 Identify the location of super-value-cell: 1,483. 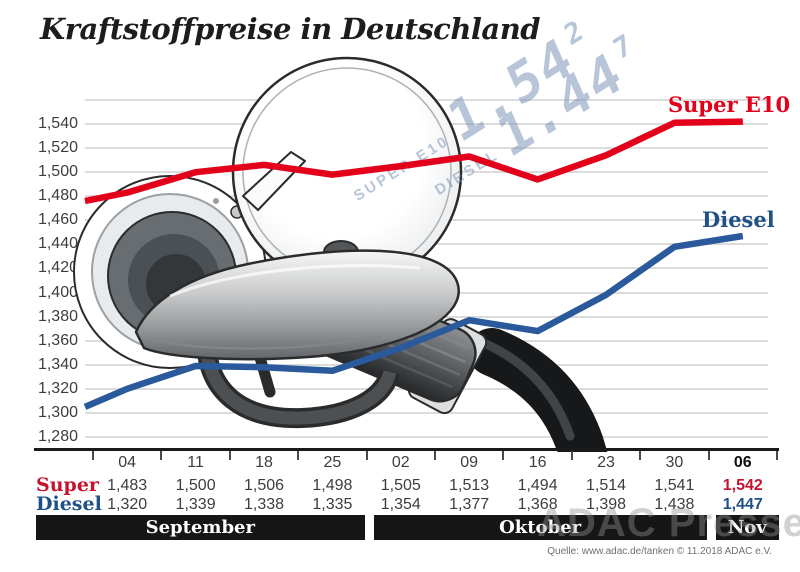
(127, 485).